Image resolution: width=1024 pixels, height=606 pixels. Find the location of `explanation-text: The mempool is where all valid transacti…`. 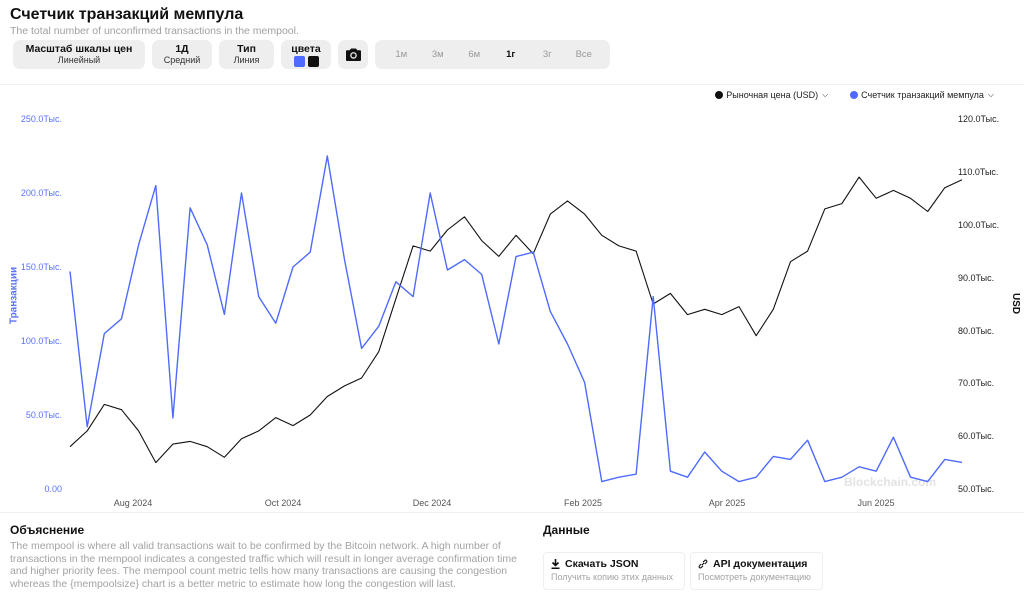

explanation-text: The mempool is where all valid transacti… is located at coordinates (263, 565).